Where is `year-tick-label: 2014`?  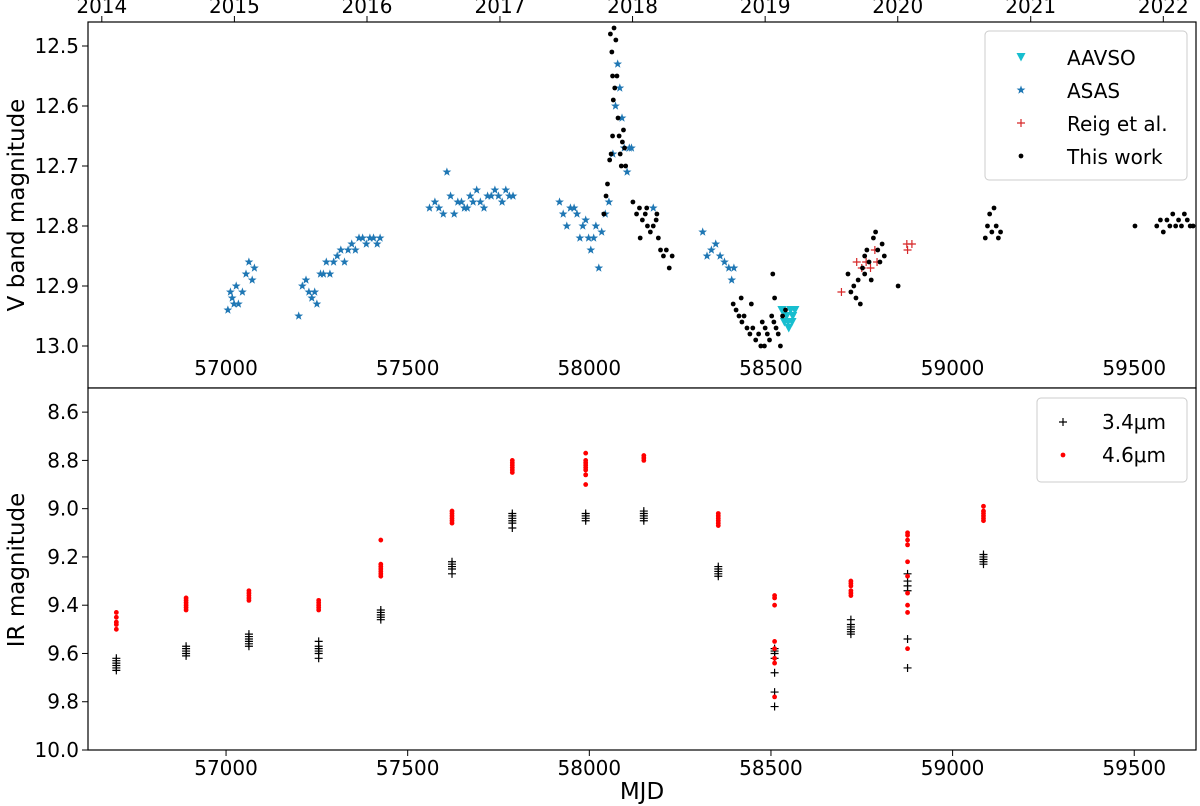
year-tick-label: 2014 is located at coordinates (101, 9).